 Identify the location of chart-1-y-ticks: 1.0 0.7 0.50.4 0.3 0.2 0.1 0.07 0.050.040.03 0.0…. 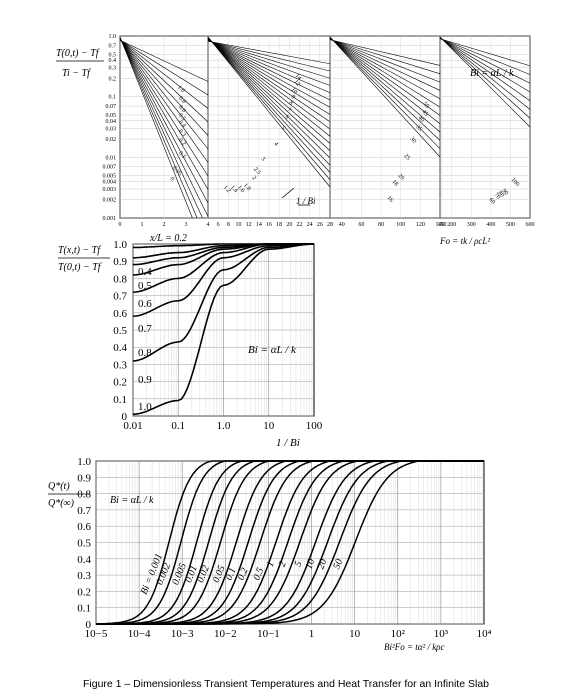
(110, 128).